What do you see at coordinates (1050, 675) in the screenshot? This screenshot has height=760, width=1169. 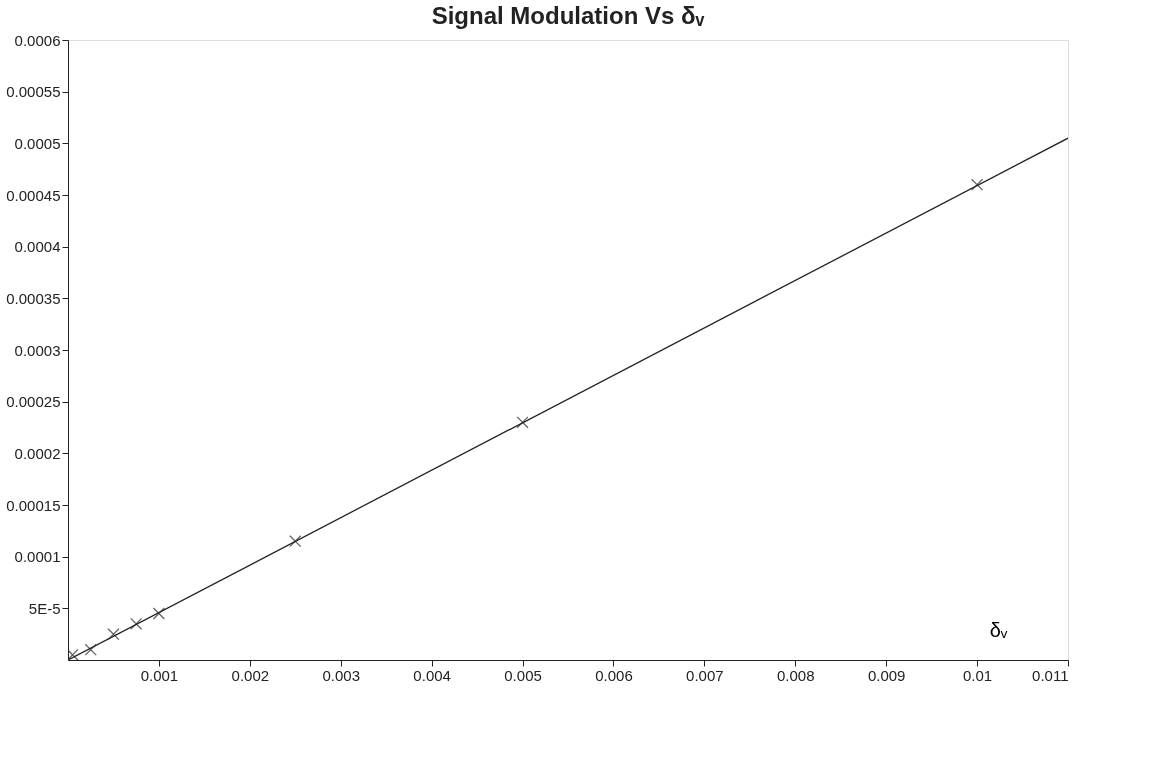 I see `x-tick-label: 0.011` at bounding box center [1050, 675].